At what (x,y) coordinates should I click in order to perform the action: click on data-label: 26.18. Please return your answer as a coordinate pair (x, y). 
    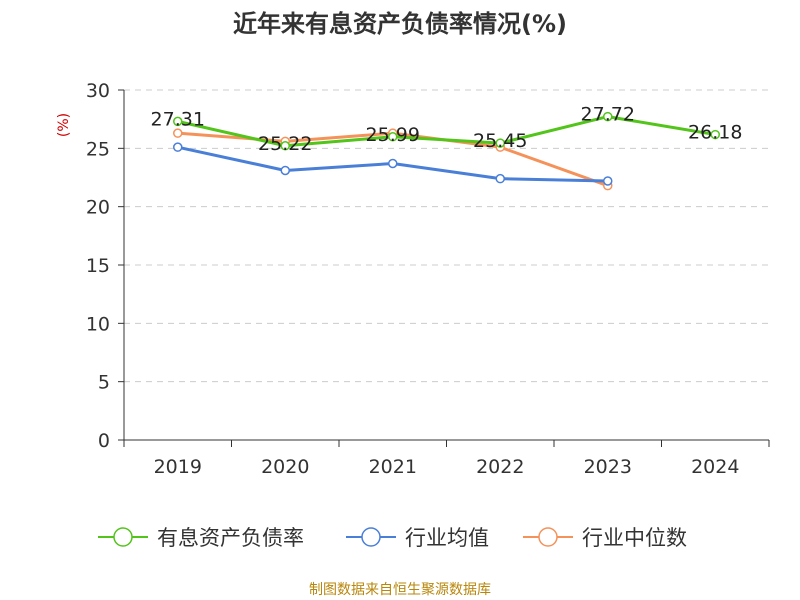
    Looking at the image, I should click on (715, 133).